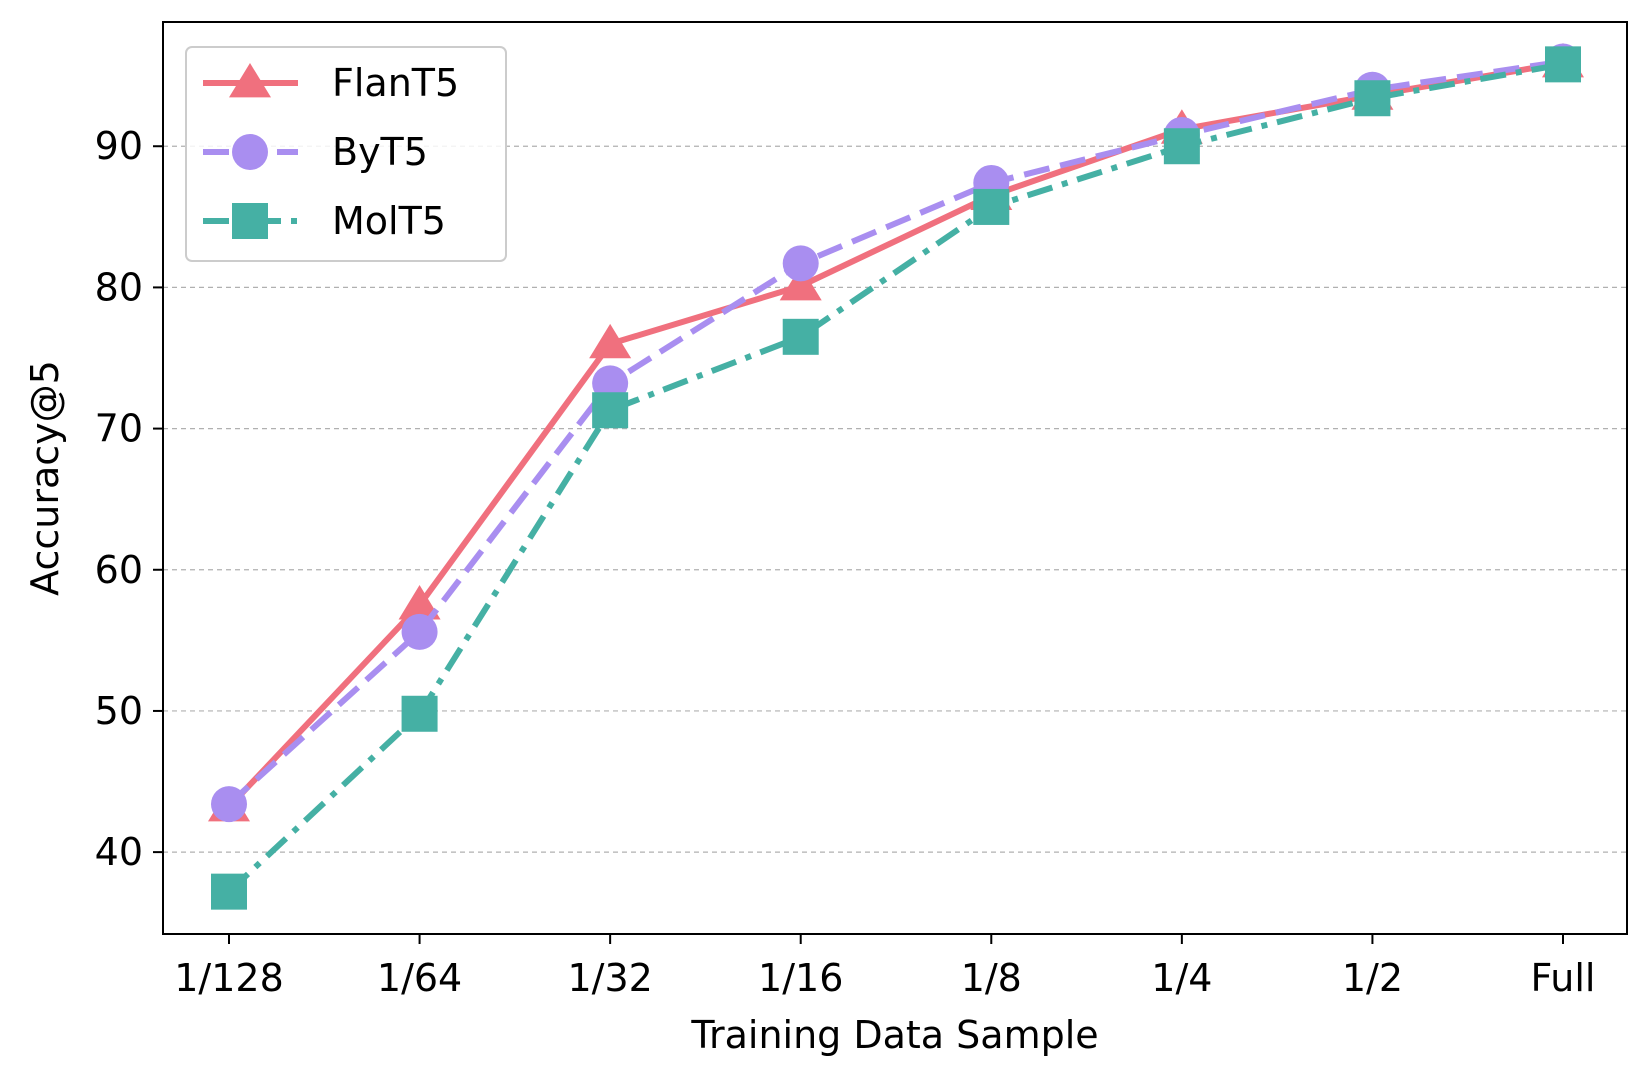 This screenshot has height=1082, width=1645. I want to click on y-tick-label: 70, so click(119, 429).